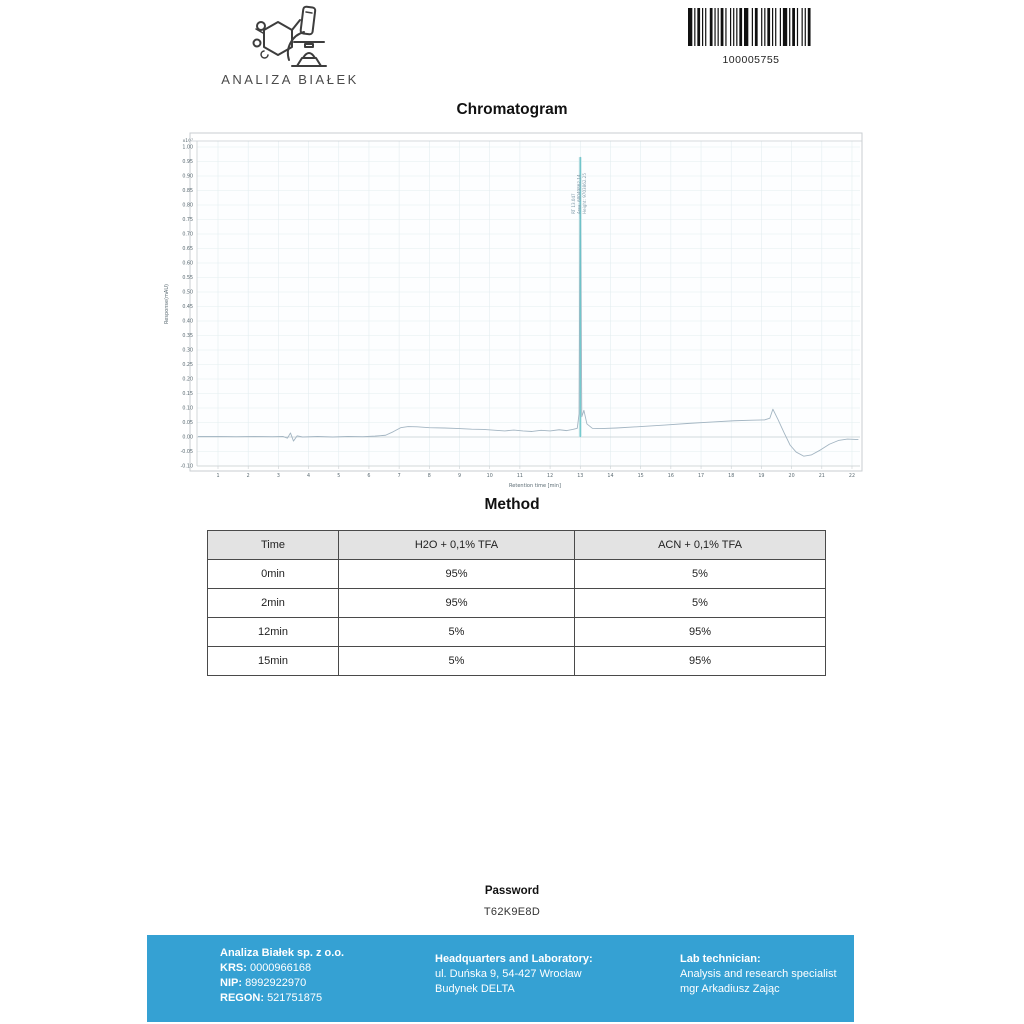 This screenshot has width=1024, height=1024. Describe the element at coordinates (273, 661) in the screenshot. I see `cell-time: 15min` at that location.